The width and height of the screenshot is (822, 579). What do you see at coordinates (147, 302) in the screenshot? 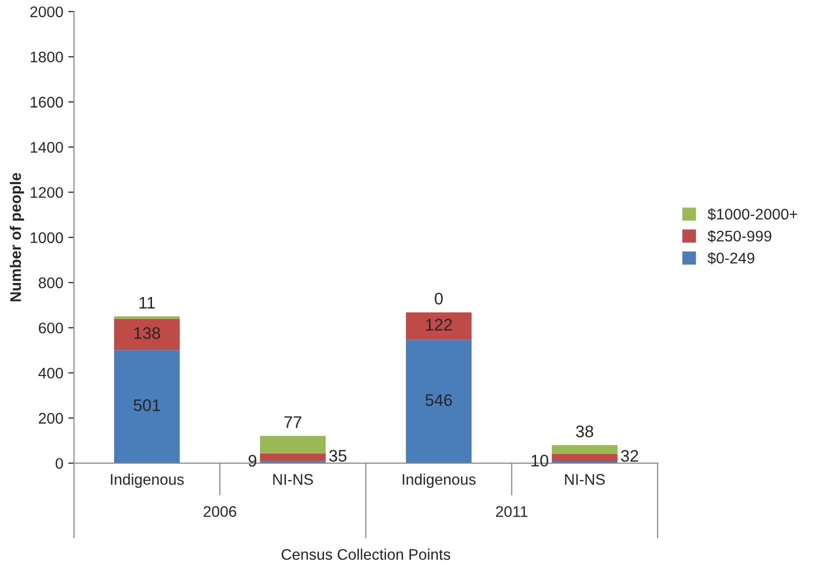
I see `data-label: 11` at bounding box center [147, 302].